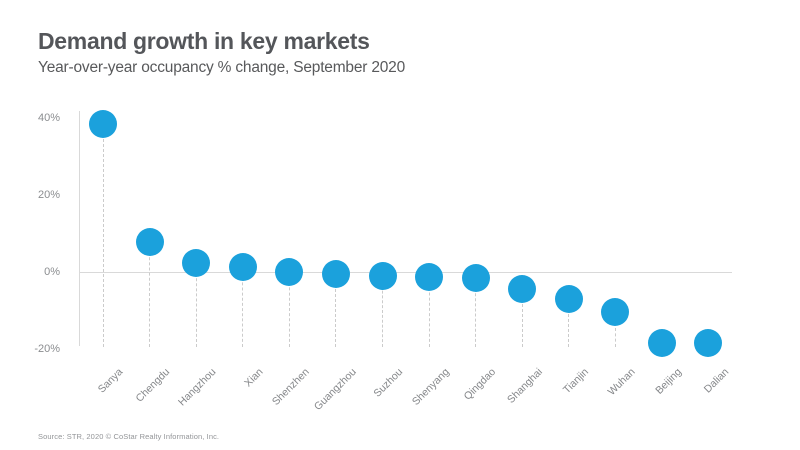 This screenshot has height=450, width=800. I want to click on x-label-shenzhen: Shenzhen, so click(290, 387).